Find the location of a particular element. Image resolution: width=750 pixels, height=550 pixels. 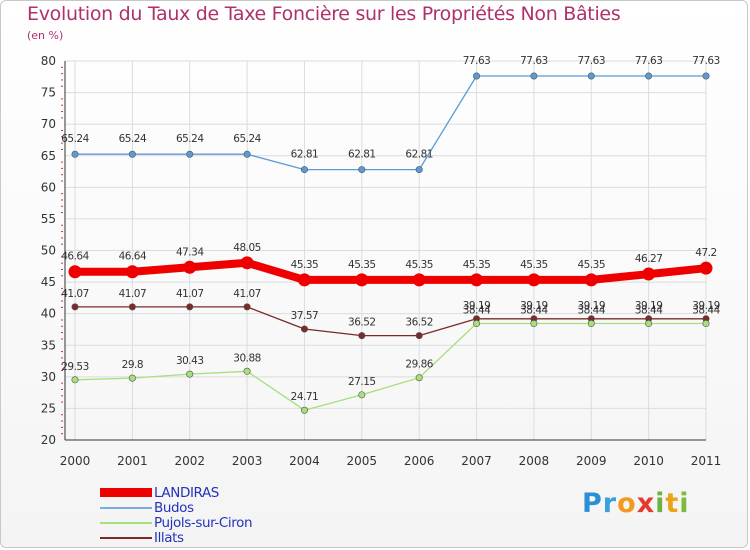

series-line-budos is located at coordinates (390, 123).